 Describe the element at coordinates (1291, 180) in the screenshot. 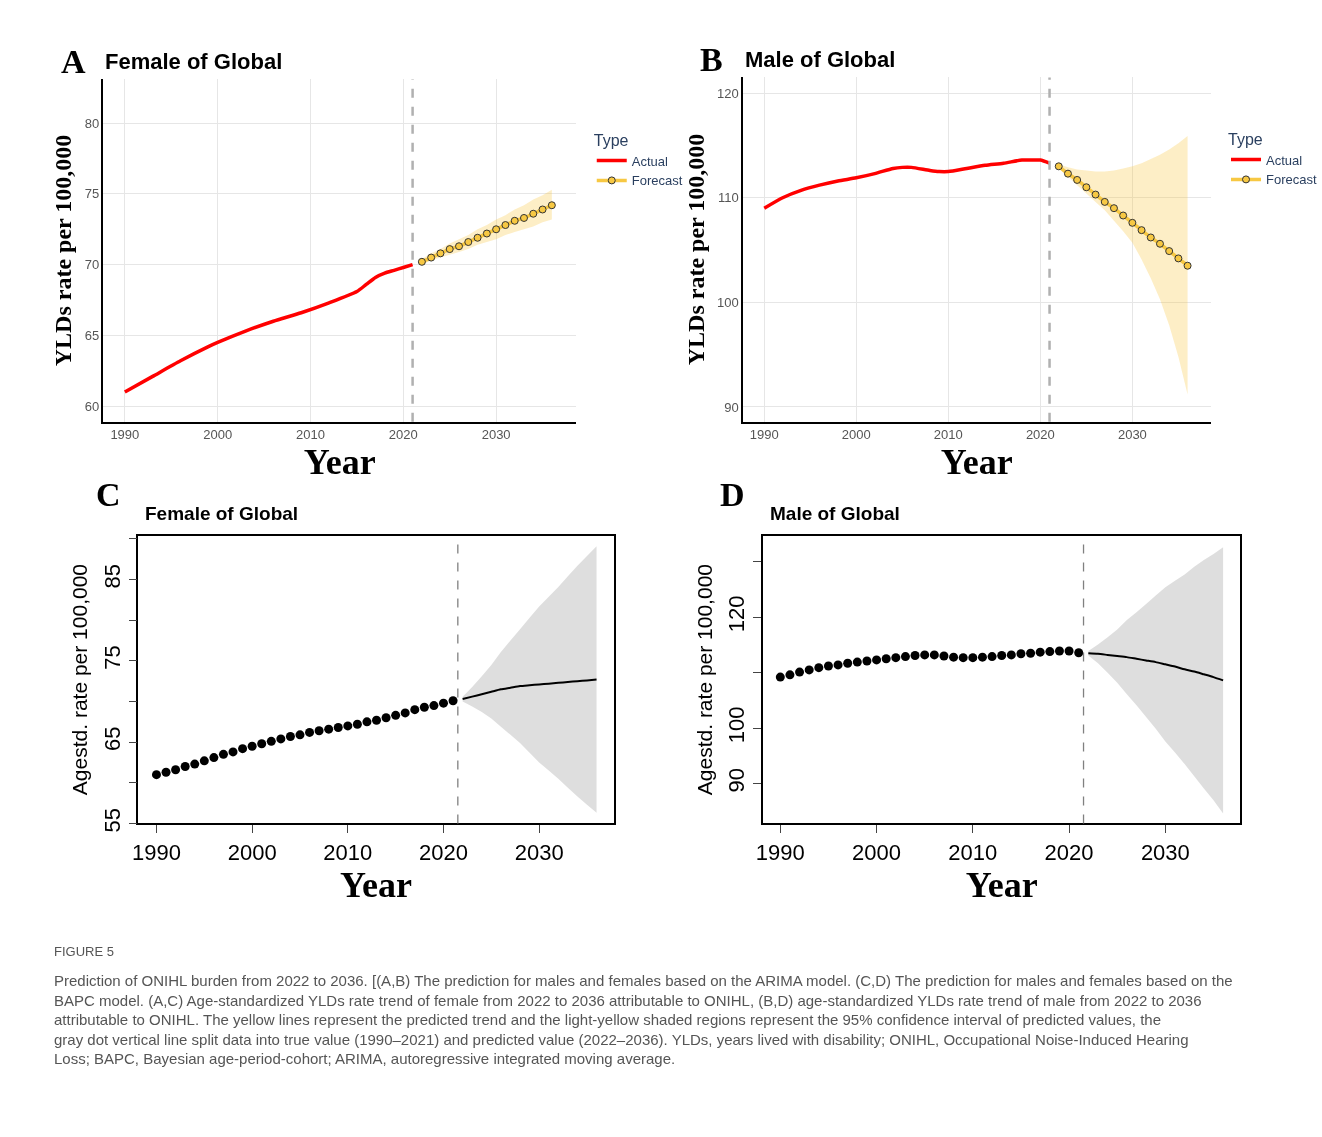

I see `legend-label: Forecast` at that location.